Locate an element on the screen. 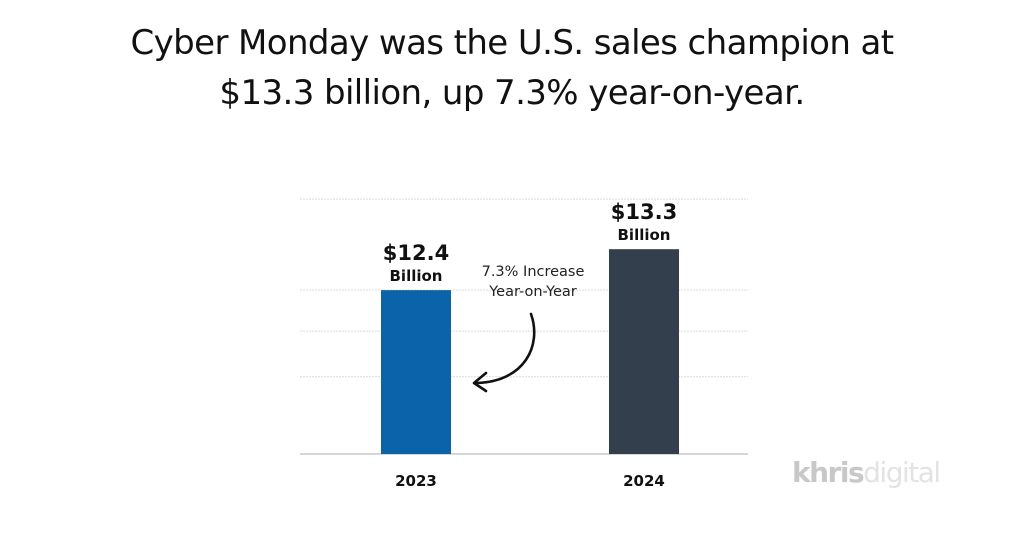 The height and width of the screenshot is (536, 1024). data-label-value-2023: $12.4 is located at coordinates (416, 253).